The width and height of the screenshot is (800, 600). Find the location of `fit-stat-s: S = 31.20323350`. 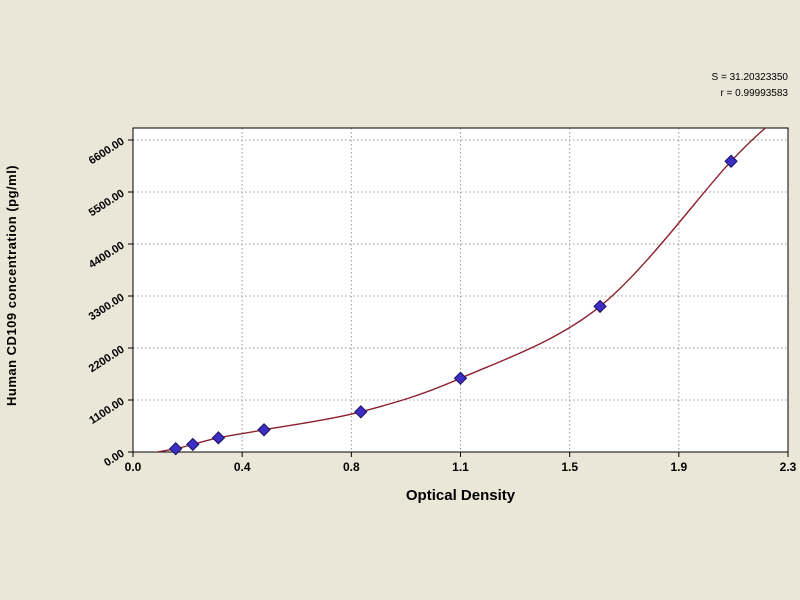

fit-stat-s: S = 31.20323350 is located at coordinates (749, 77).